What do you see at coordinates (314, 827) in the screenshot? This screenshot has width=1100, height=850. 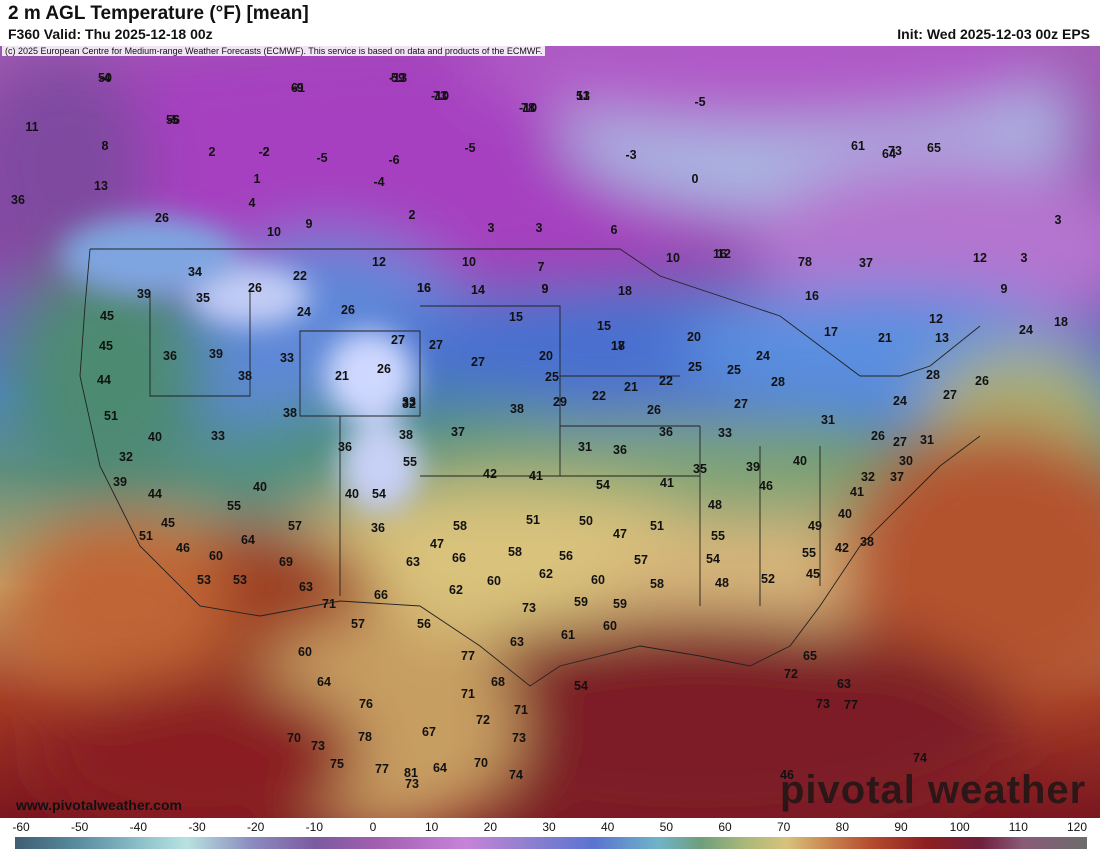 I see `colorbar-tick: -10` at bounding box center [314, 827].